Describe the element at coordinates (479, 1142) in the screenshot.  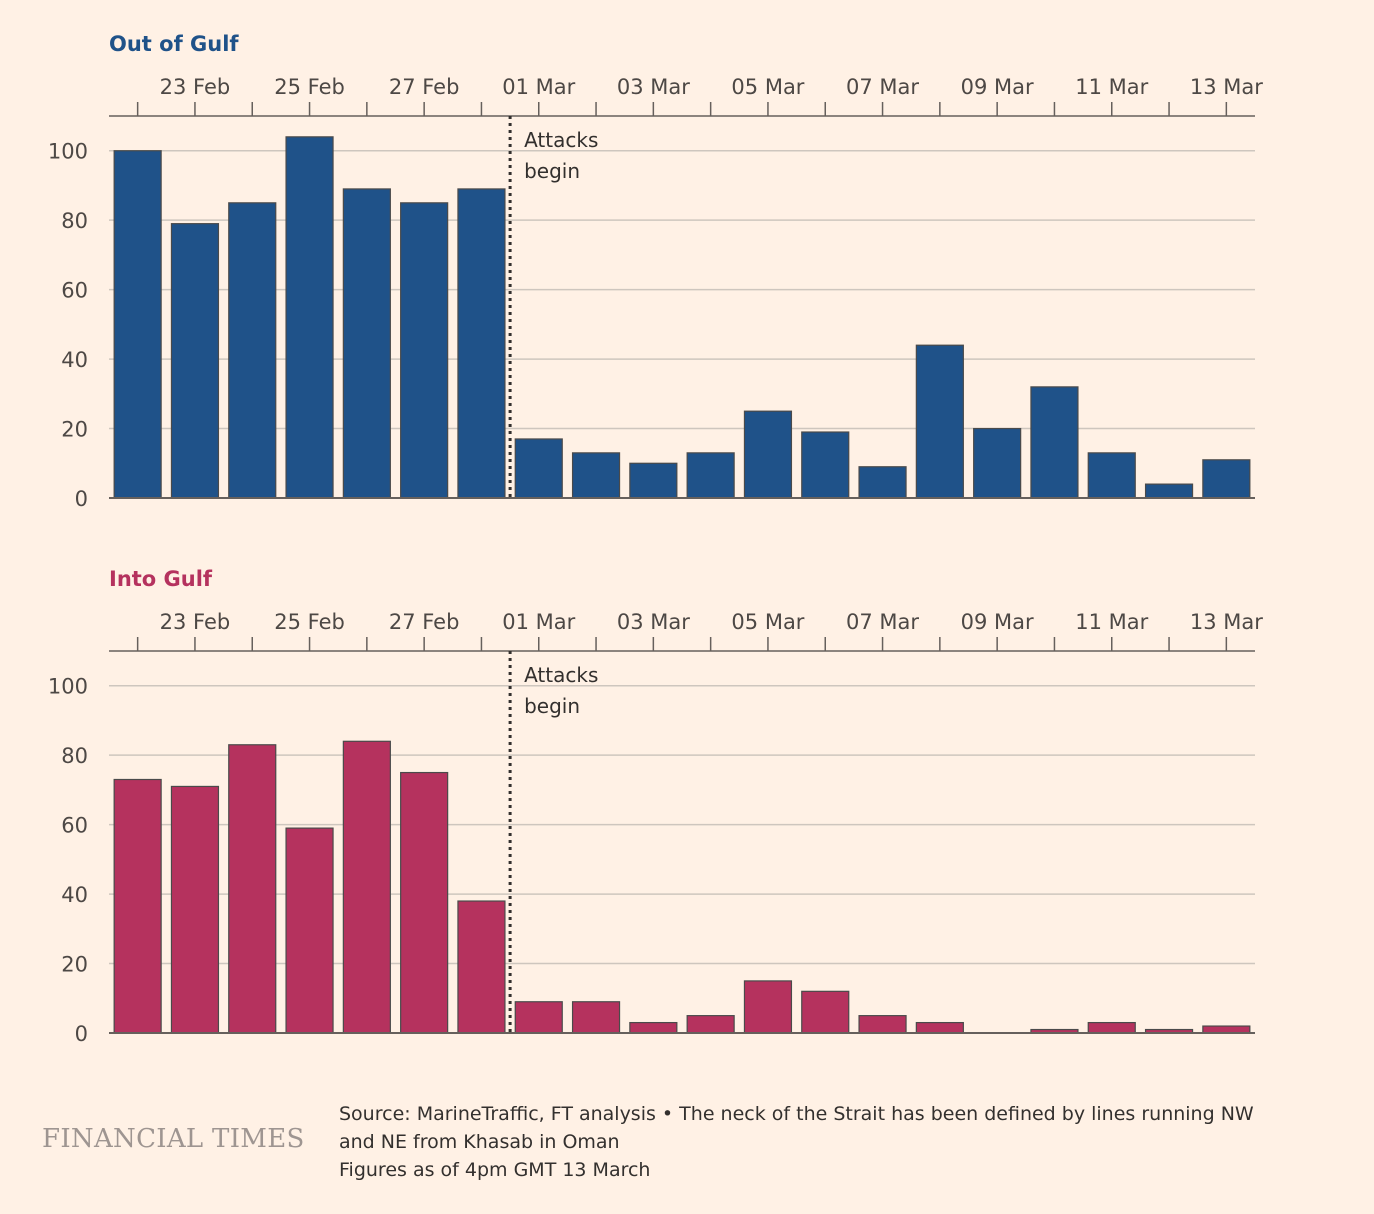
I see `source-line-2: and NE from Khasab in Oman` at that location.